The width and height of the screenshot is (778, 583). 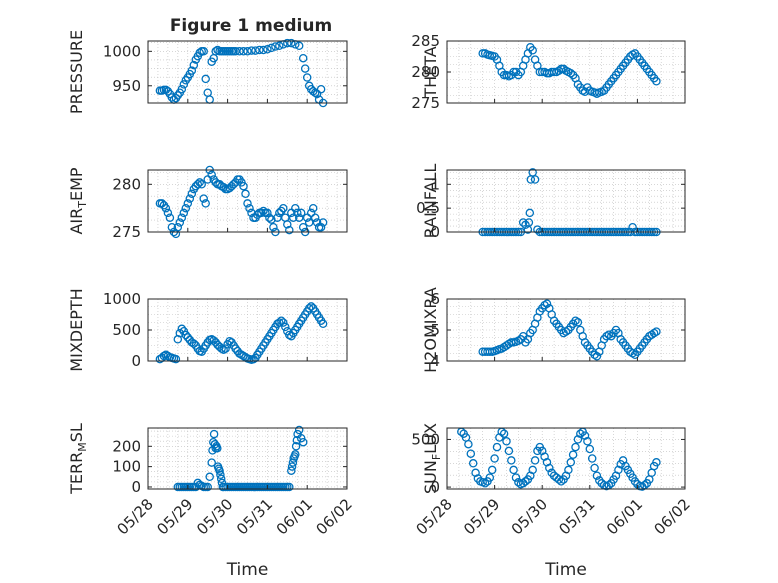 I want to click on y-tick-label: 275, so click(x=126, y=232).